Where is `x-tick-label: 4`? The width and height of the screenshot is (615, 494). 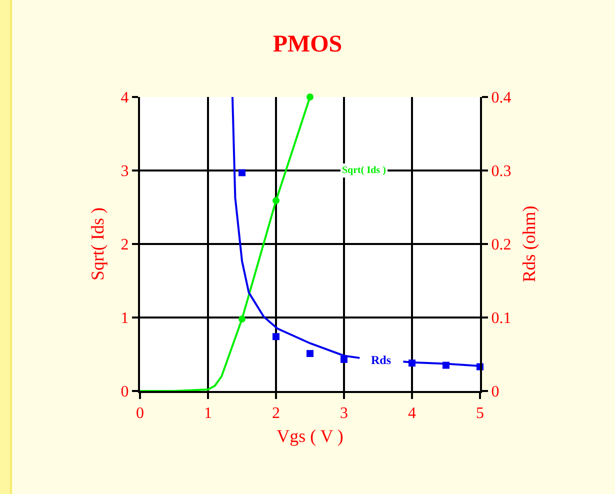 x-tick-label: 4 is located at coordinates (412, 413).